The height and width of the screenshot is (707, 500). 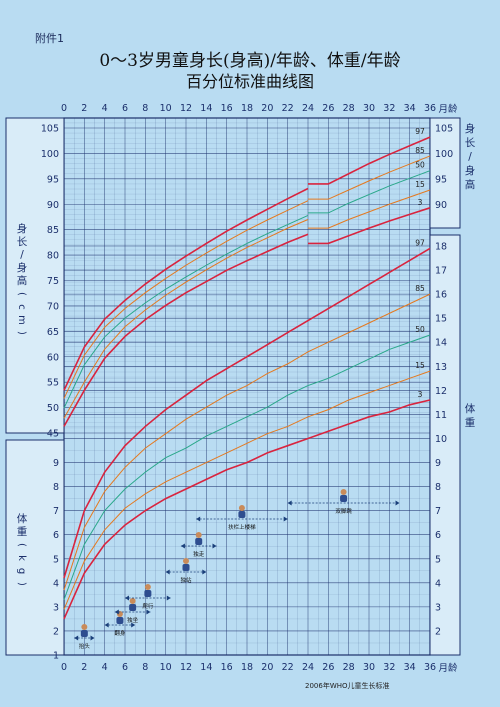 I want to click on x-axis-unit-top: 月龄, so click(x=448, y=109).